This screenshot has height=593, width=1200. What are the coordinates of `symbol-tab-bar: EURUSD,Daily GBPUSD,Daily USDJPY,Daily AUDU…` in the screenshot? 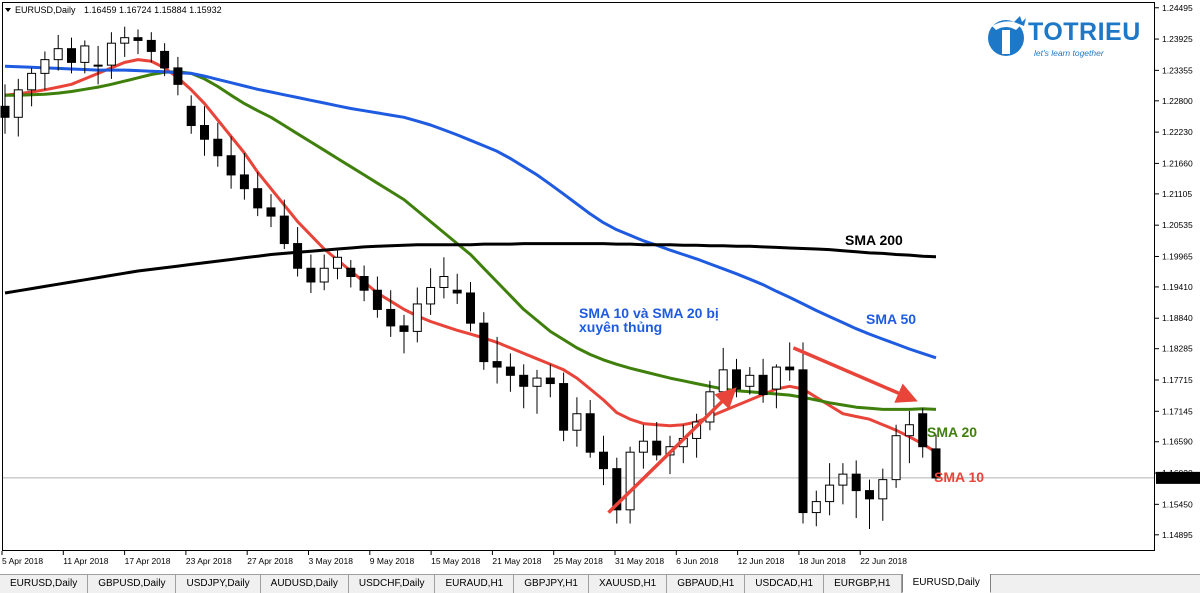 It's located at (600, 583).